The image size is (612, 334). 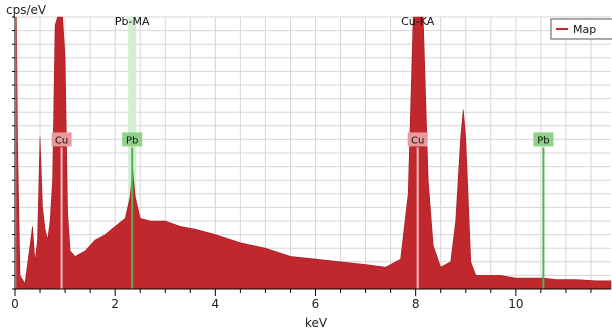 I want to click on x-axis-label: keV, so click(x=316, y=323).